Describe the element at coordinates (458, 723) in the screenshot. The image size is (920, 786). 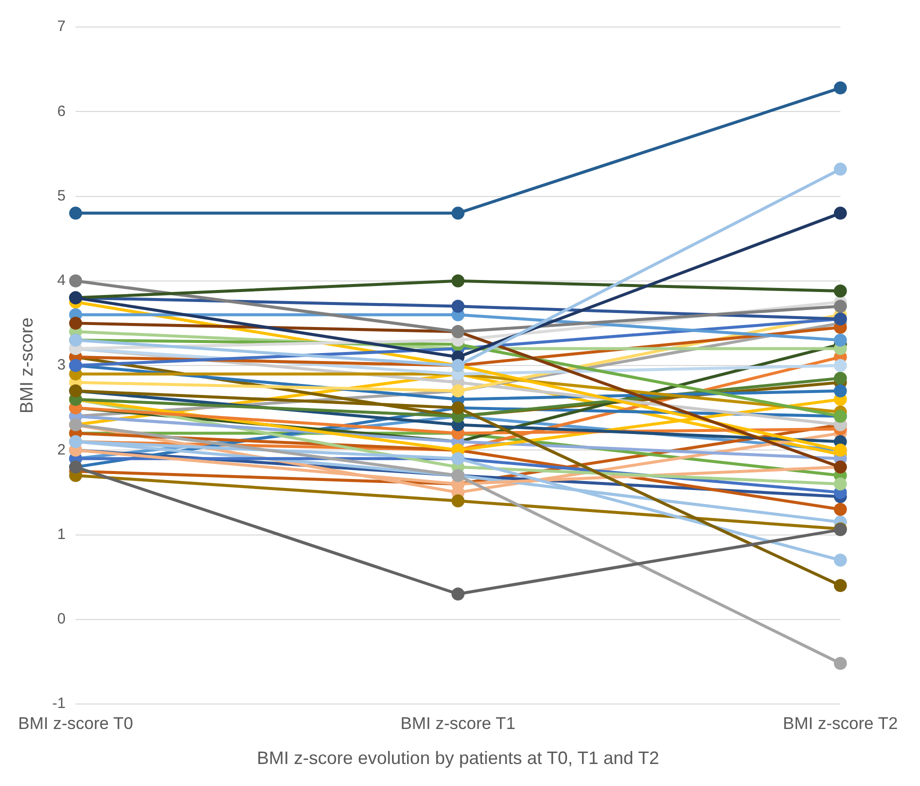
I see `x-tick-label: BMI z-score T1` at that location.